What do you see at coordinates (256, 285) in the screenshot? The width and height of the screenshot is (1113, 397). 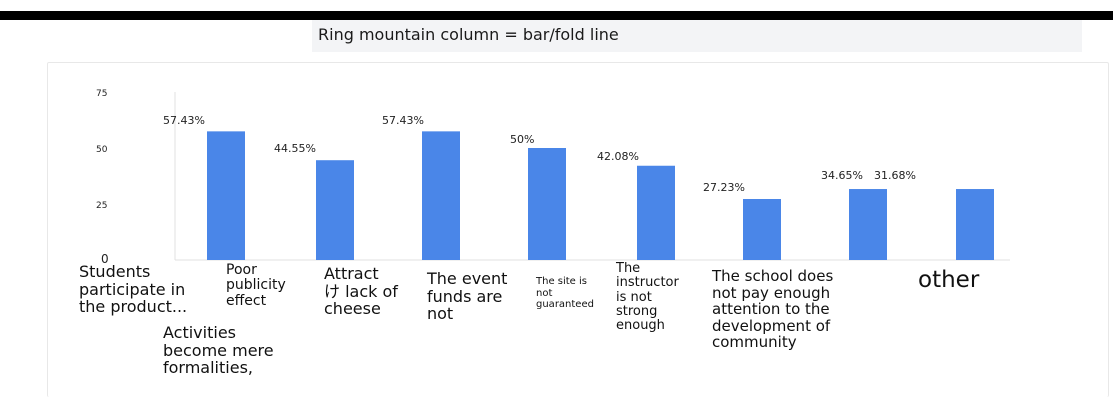 I see `category-label-2: Poor publicity effect` at bounding box center [256, 285].